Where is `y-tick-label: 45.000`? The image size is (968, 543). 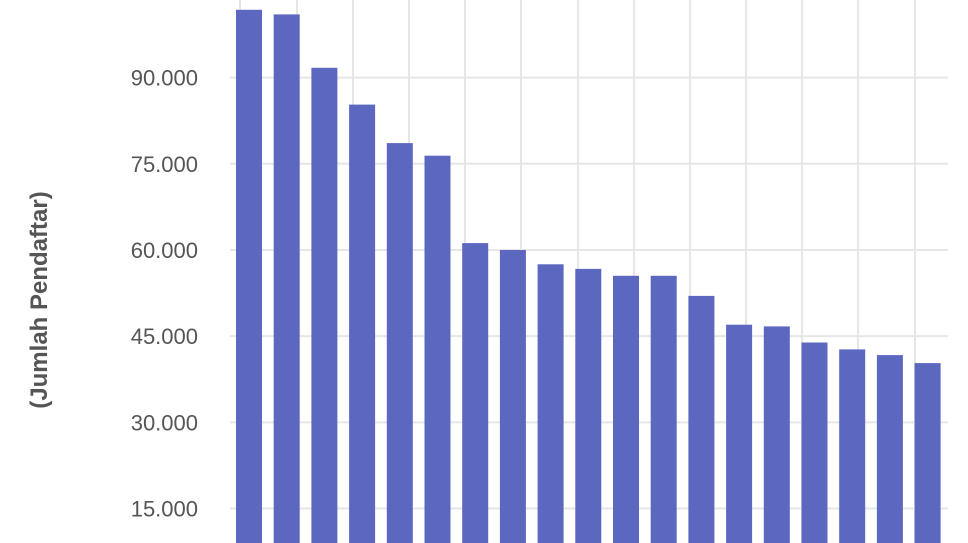
y-tick-label: 45.000 is located at coordinates (164, 336).